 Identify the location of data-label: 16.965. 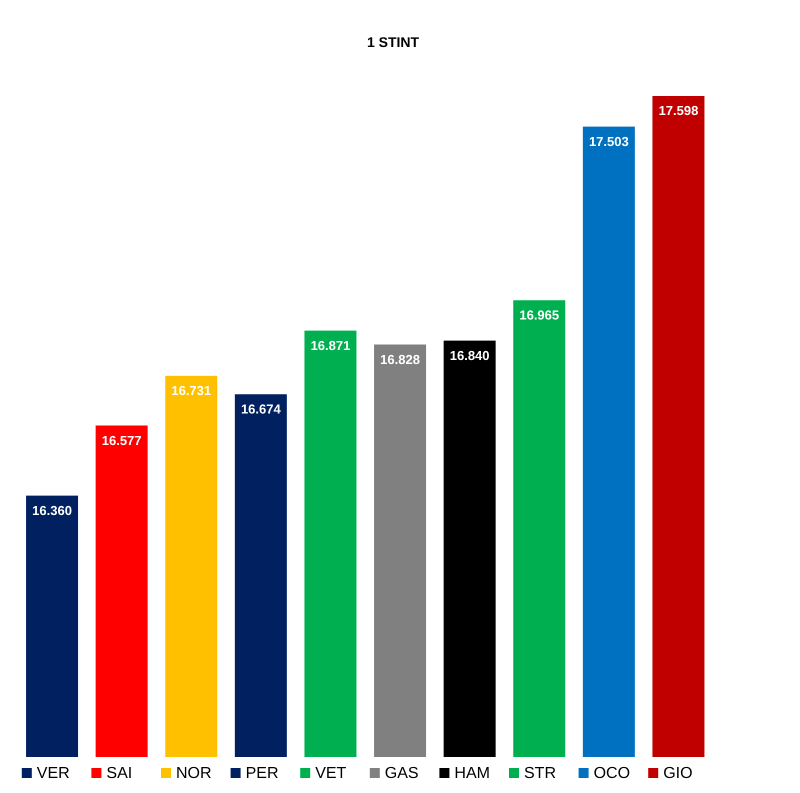
(539, 315).